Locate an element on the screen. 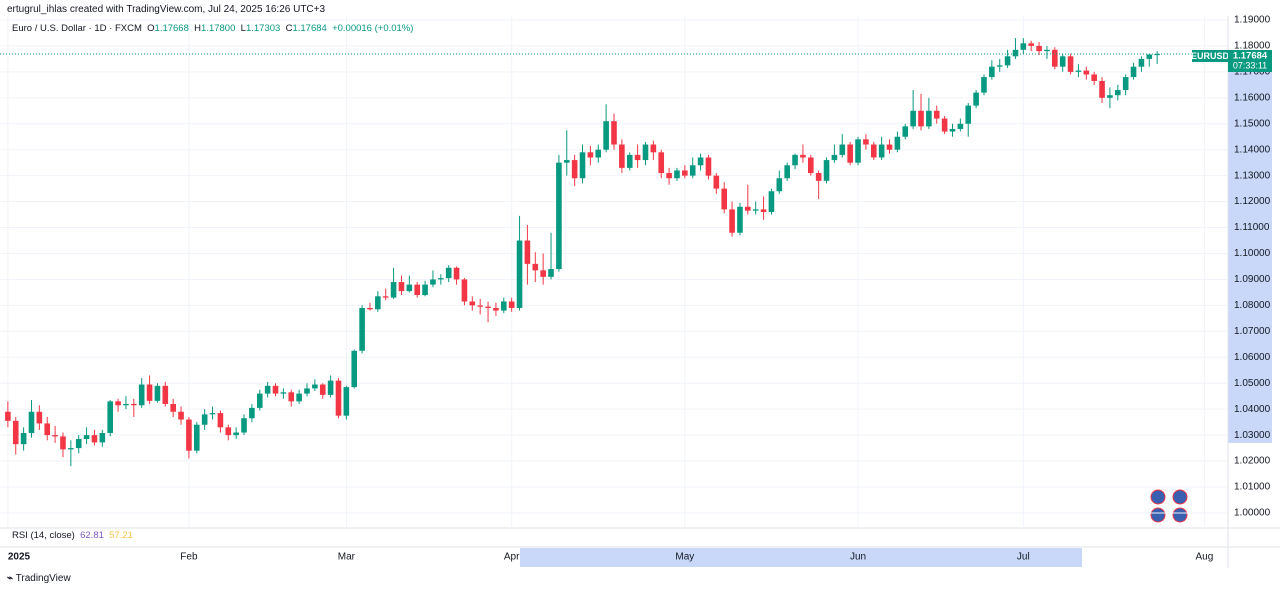 This screenshot has height=592, width=1280. price-tag is located at coordinates (1250, 61).